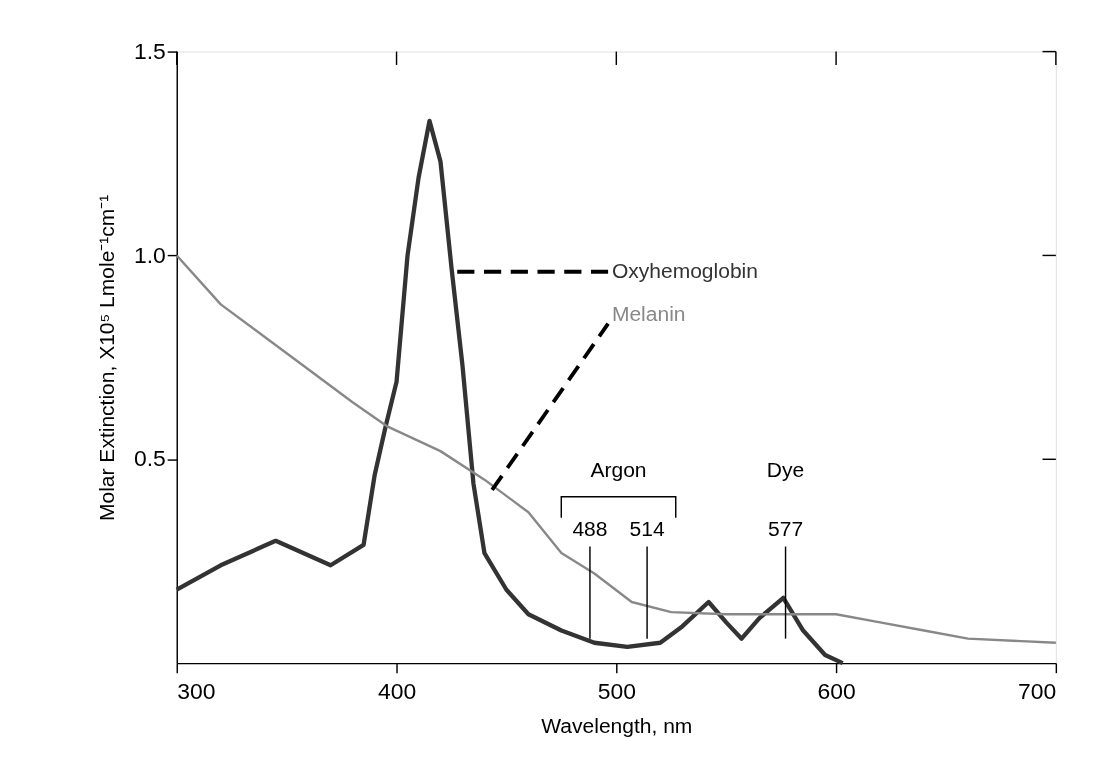 This screenshot has height=778, width=1096. What do you see at coordinates (149, 254) in the screenshot?
I see `y-tick-label: 1.0` at bounding box center [149, 254].